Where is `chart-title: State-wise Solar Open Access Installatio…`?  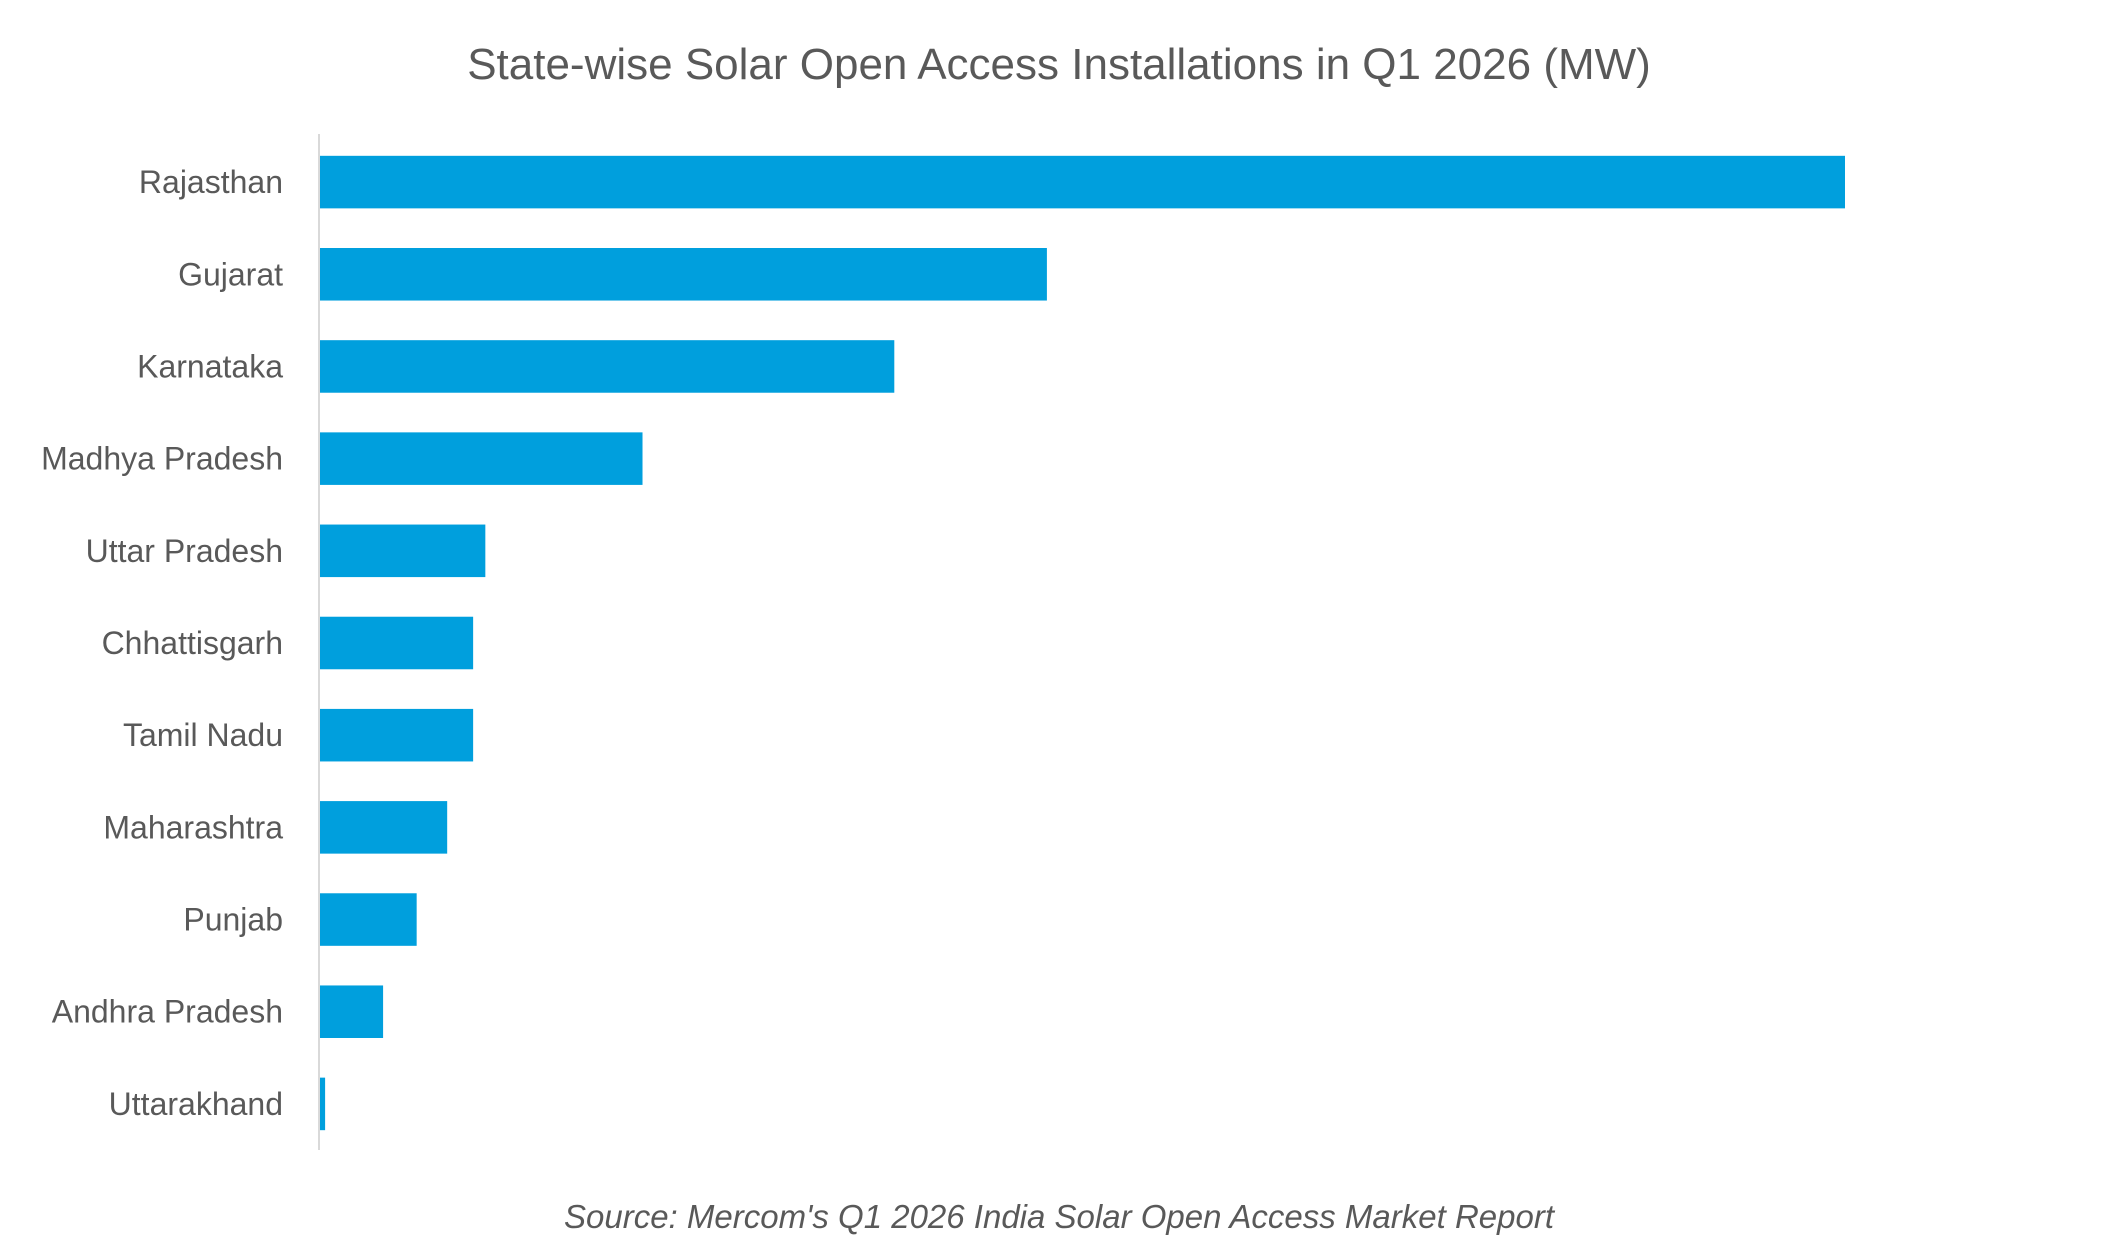 chart-title: State-wise Solar Open Access Installatio… is located at coordinates (1059, 64).